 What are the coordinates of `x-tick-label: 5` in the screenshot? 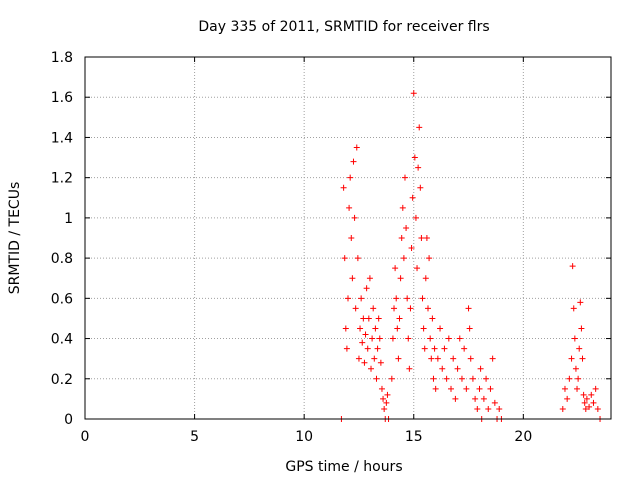 It's located at (194, 437).